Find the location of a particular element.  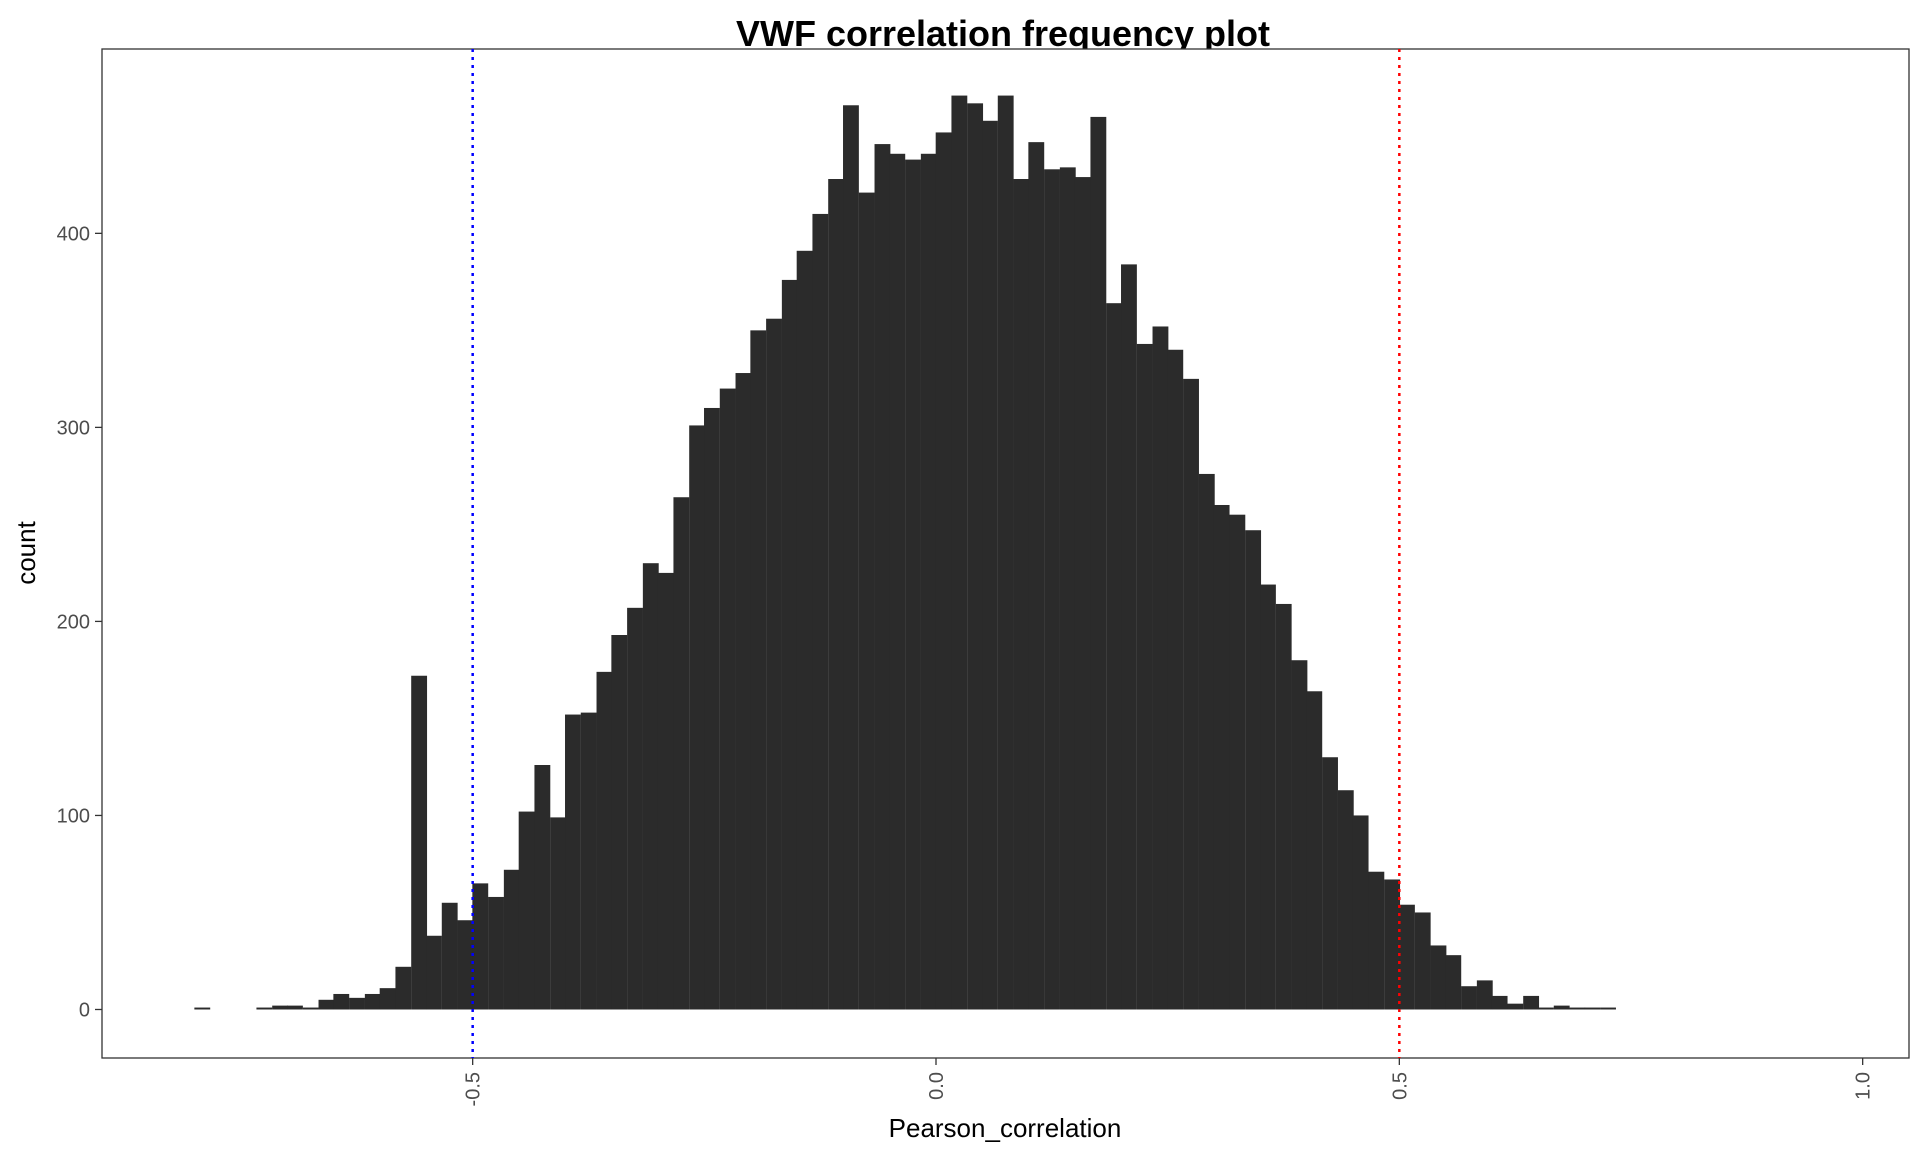

y-tick-label: 400 is located at coordinates (73, 234).